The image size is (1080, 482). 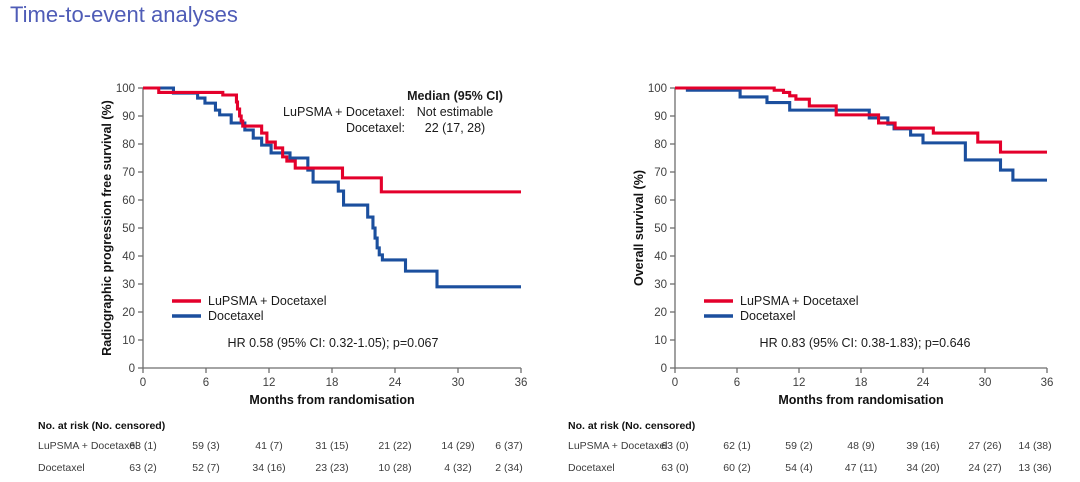 I want to click on hr-annotation: HR 0.83 (95% CI: 0.38-1.83); p=0.646, so click(x=865, y=343).